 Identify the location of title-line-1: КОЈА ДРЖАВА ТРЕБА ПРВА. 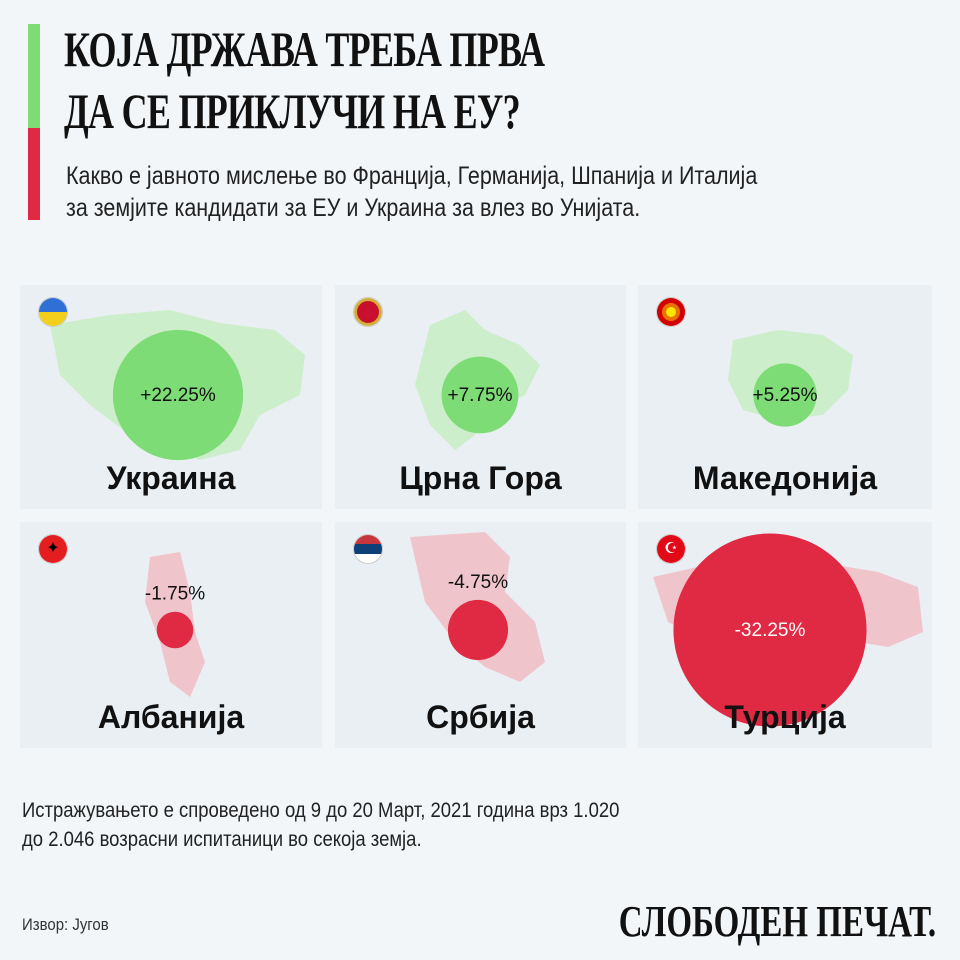
(304, 49).